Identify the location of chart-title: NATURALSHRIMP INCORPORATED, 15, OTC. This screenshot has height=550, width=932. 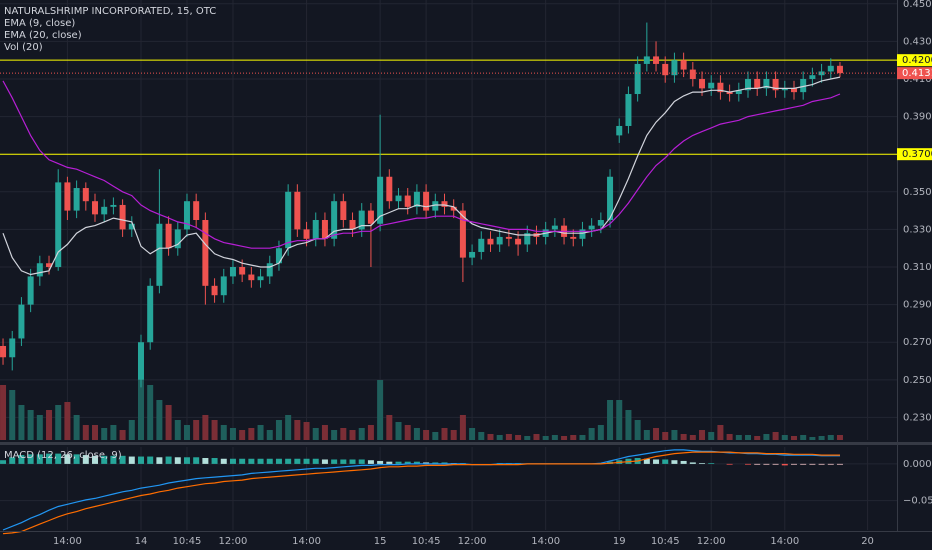
(110, 11).